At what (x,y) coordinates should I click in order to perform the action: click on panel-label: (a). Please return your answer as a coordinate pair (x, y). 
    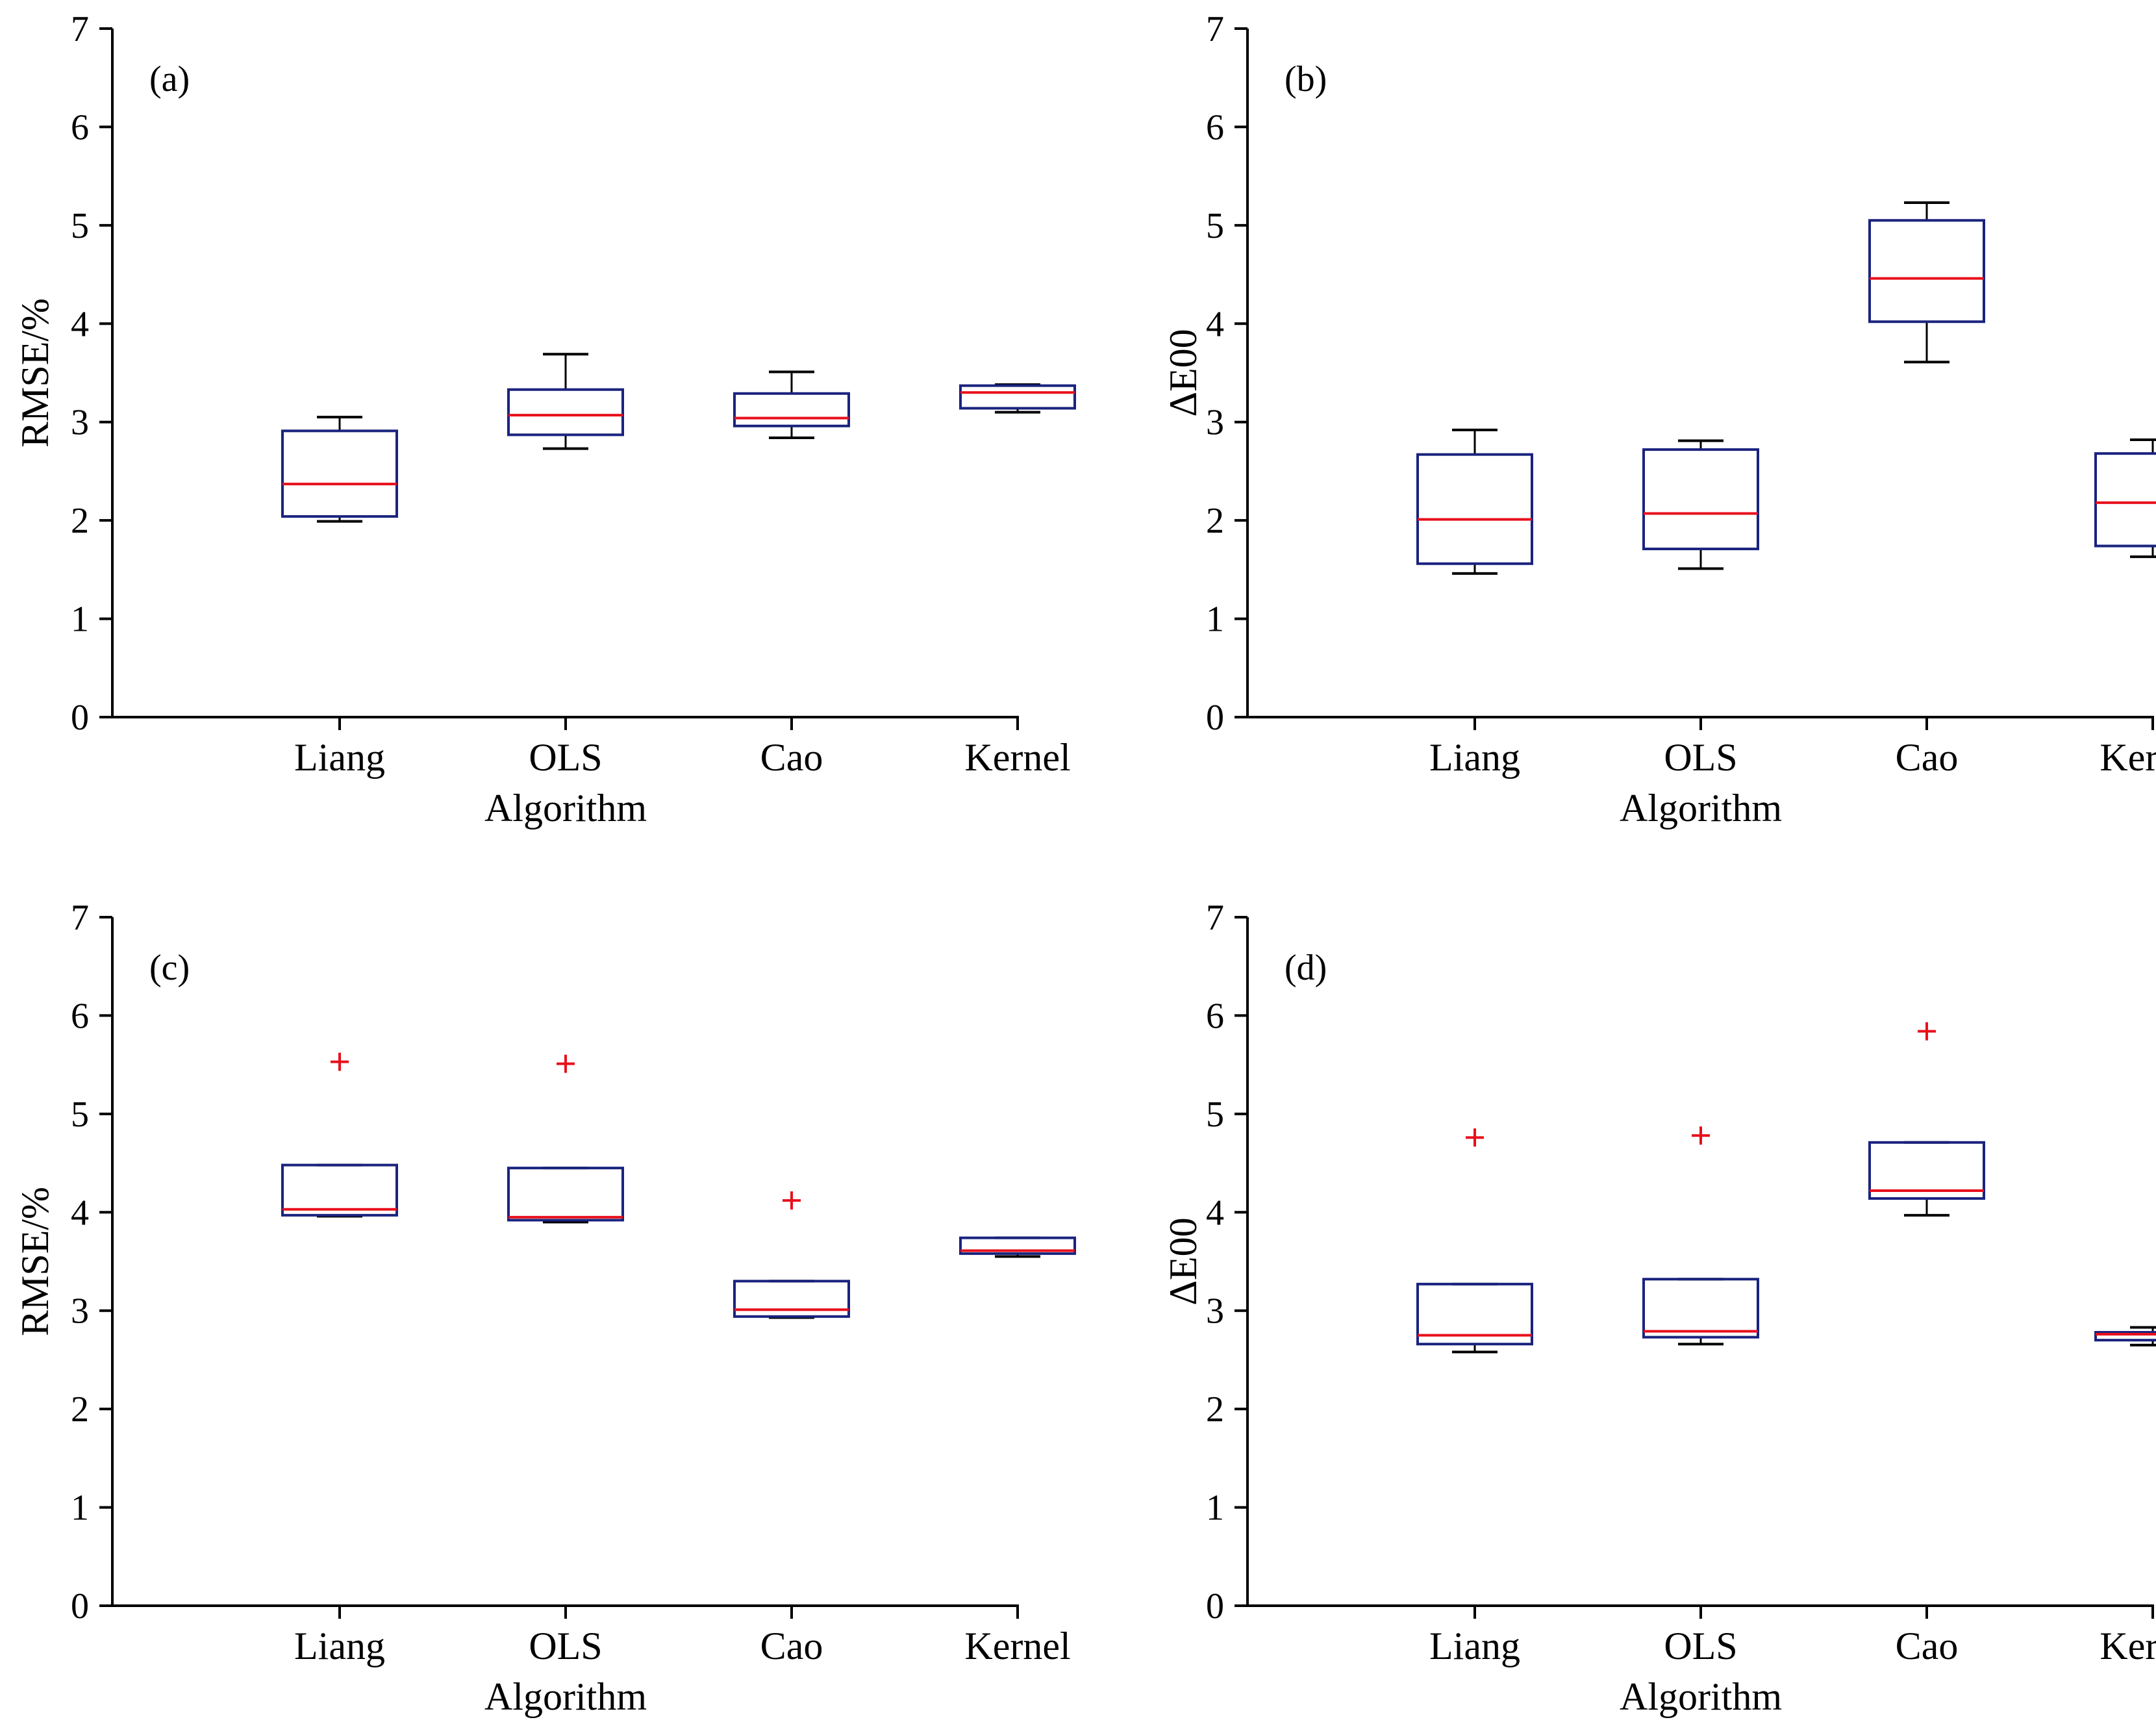
    Looking at the image, I should click on (169, 79).